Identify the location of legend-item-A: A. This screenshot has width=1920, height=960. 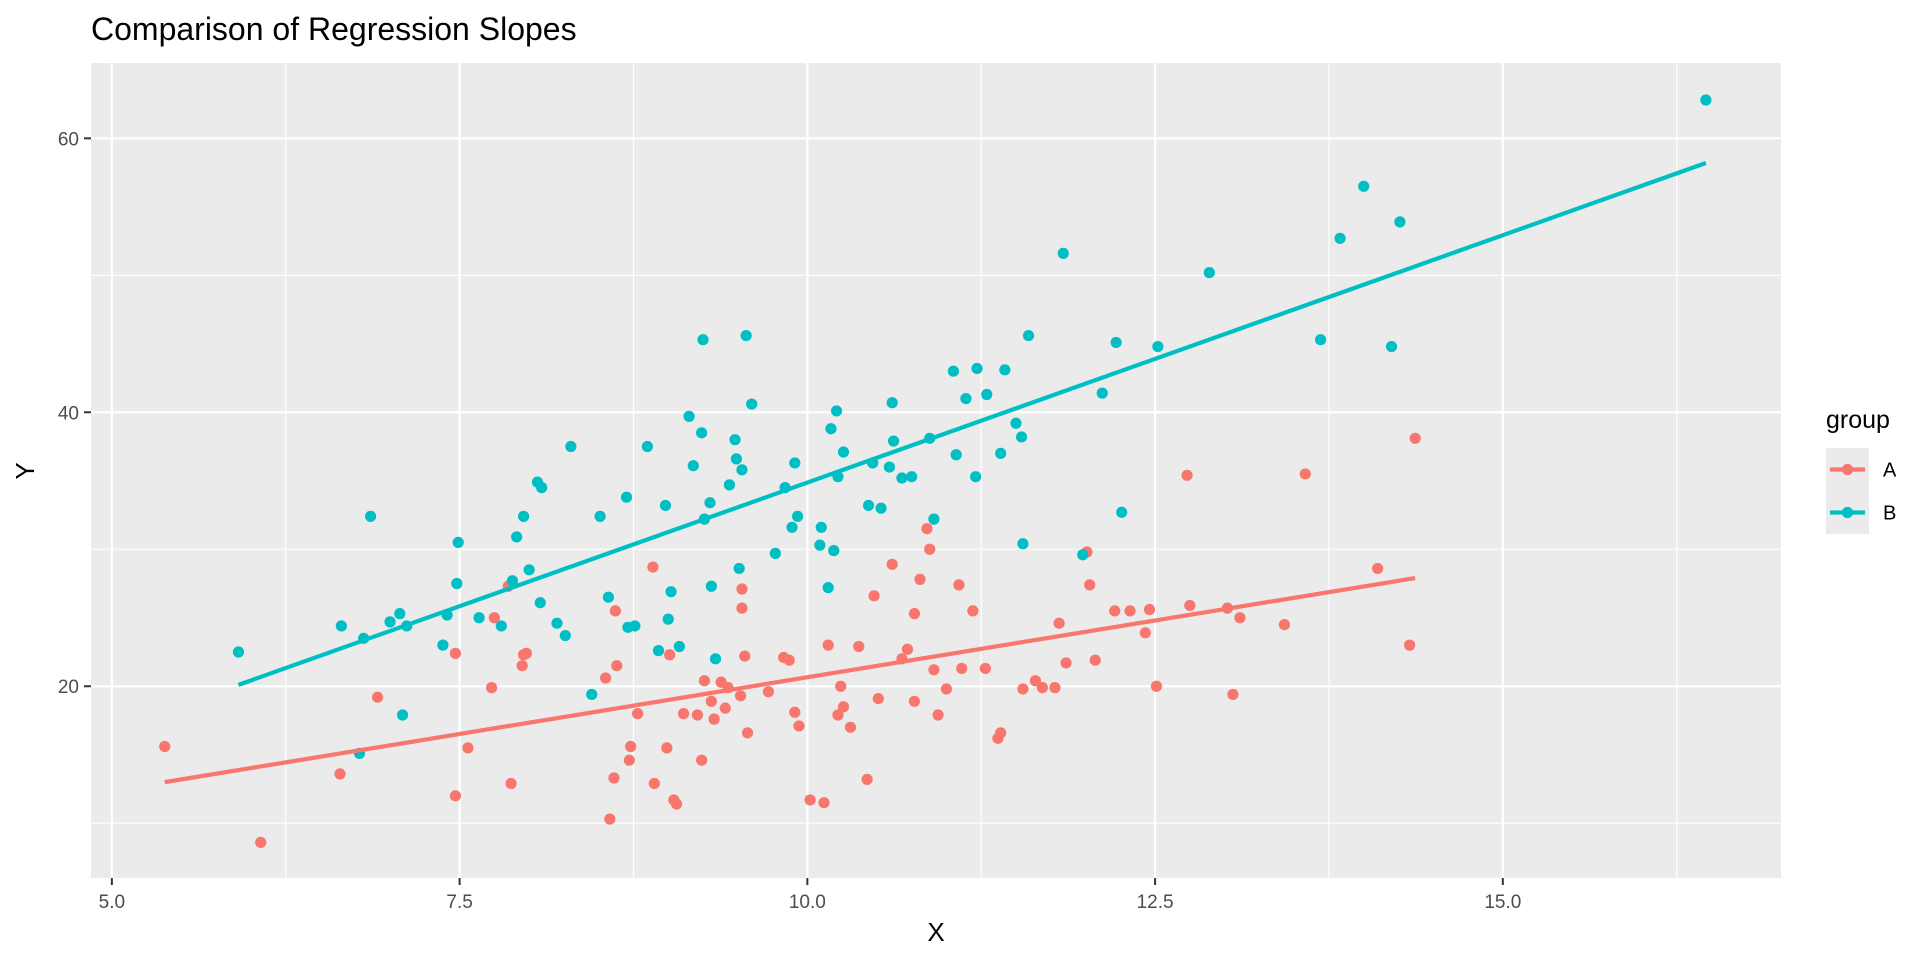
(1861, 469).